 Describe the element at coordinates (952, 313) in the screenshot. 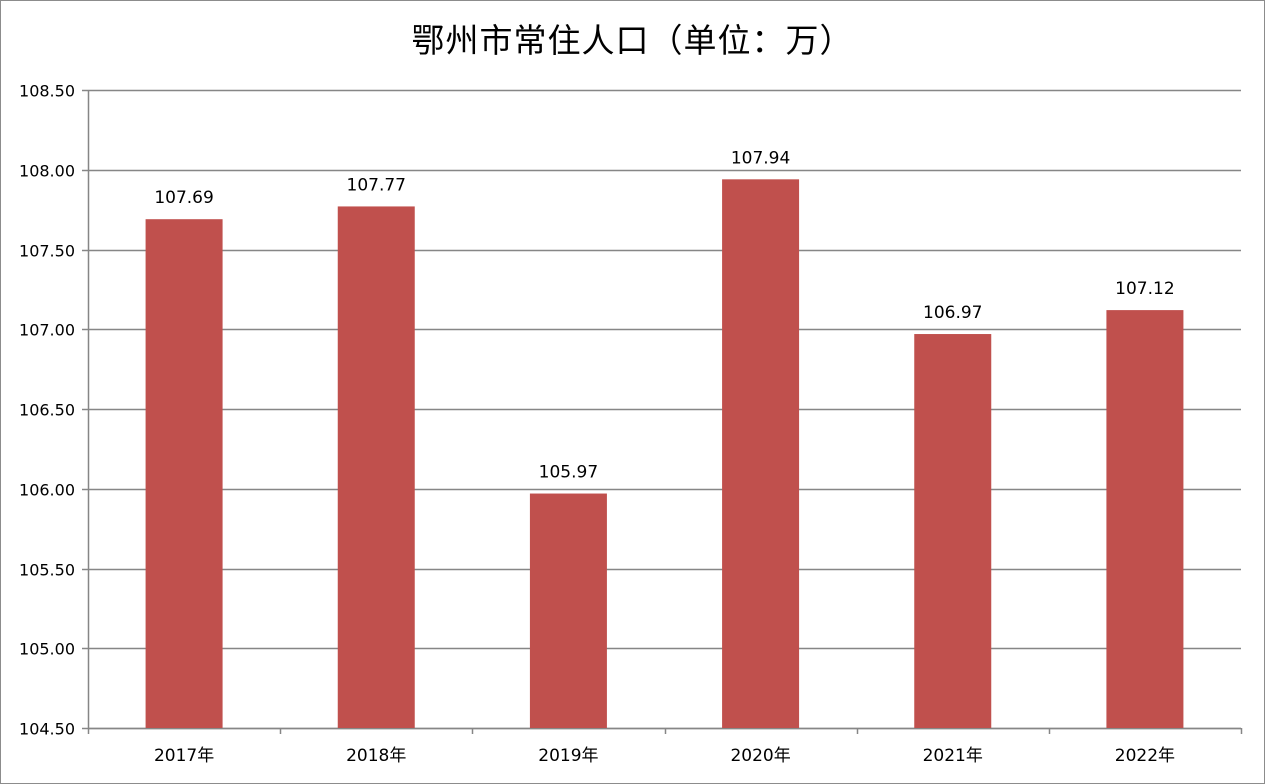

I see `data-label: 106.97` at that location.